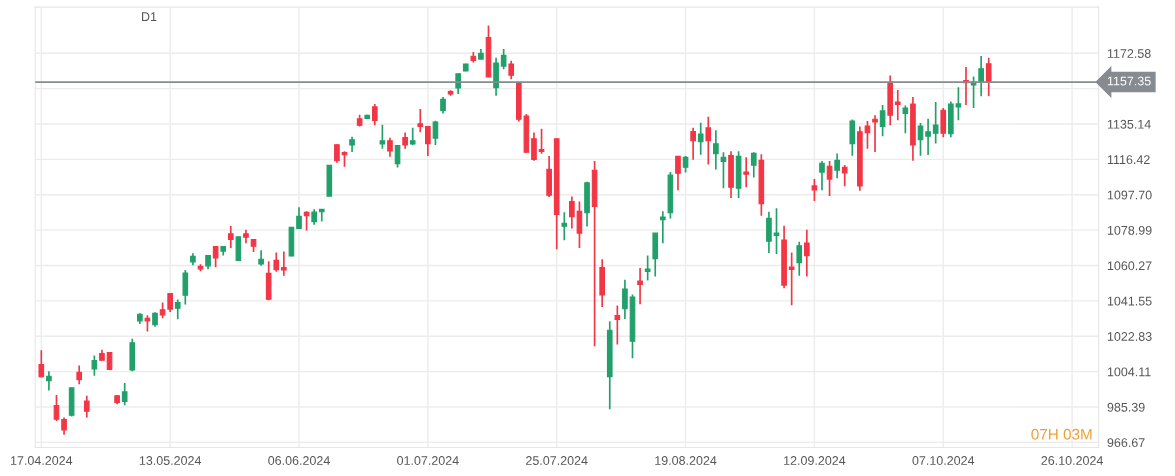 The image size is (1175, 476). Describe the element at coordinates (943, 460) in the screenshot. I see `x-tick-label: 07.10.2024` at that location.